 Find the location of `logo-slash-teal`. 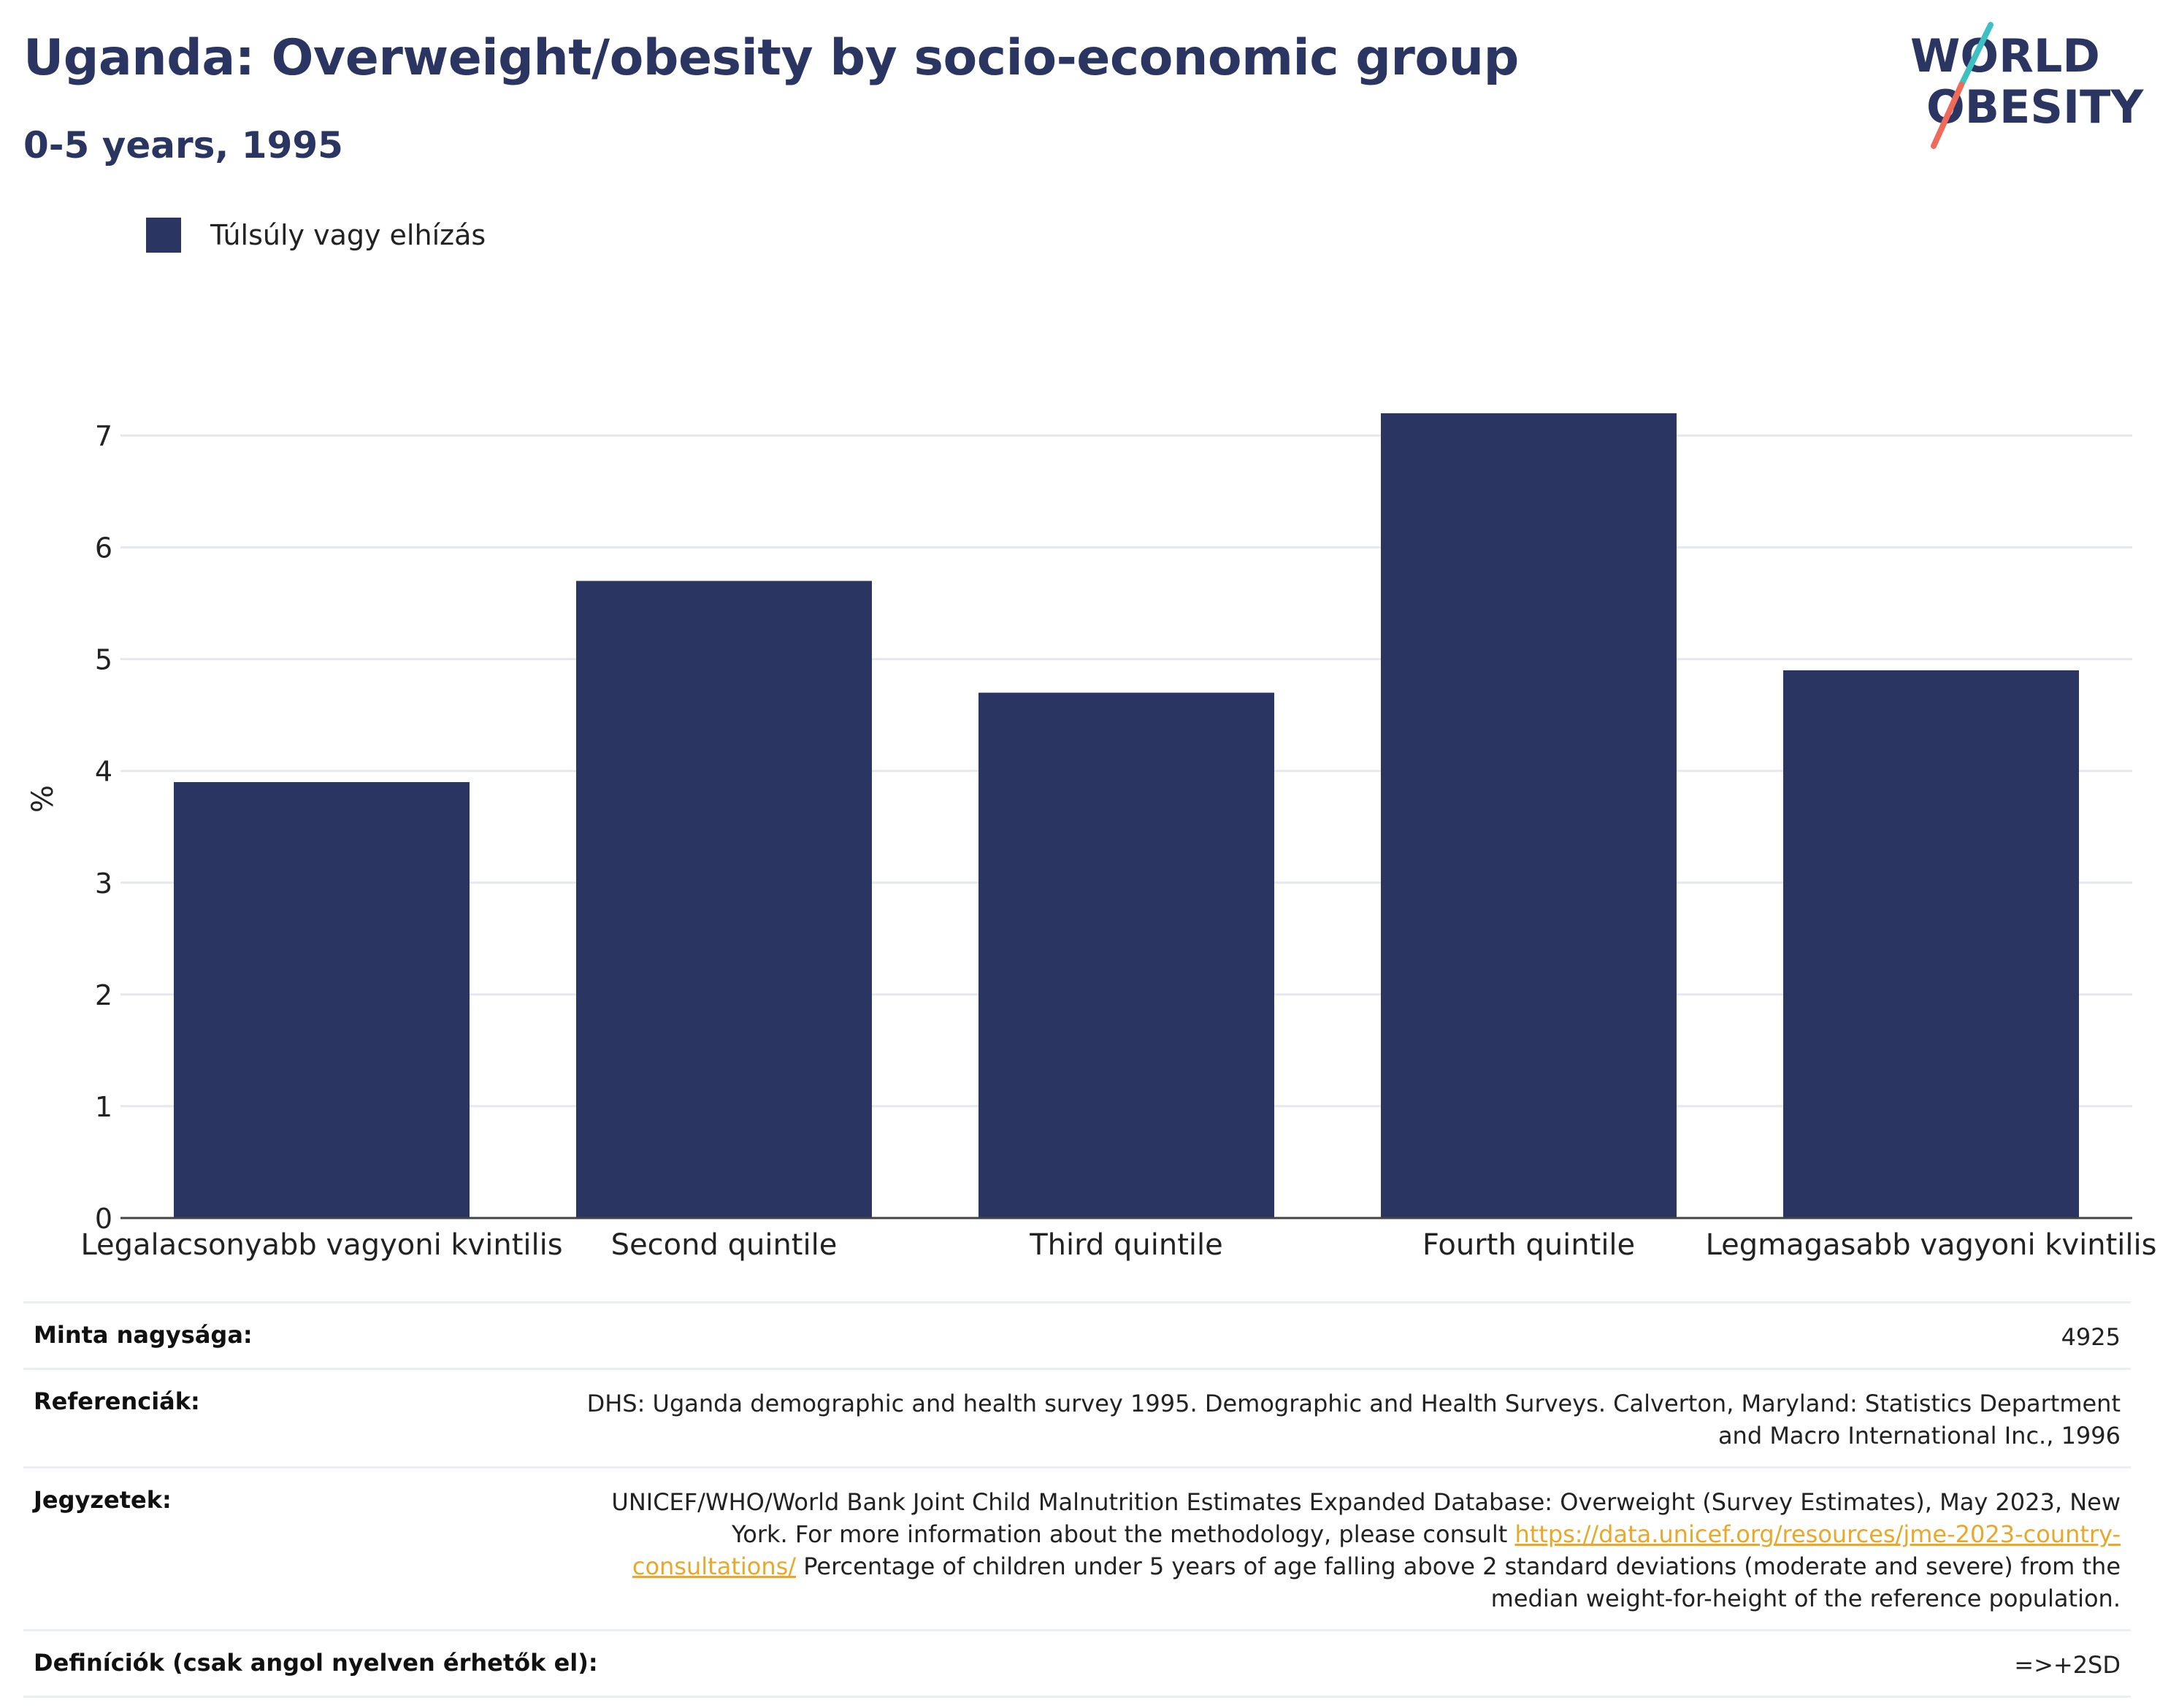

logo-slash-teal is located at coordinates (1976, 55).